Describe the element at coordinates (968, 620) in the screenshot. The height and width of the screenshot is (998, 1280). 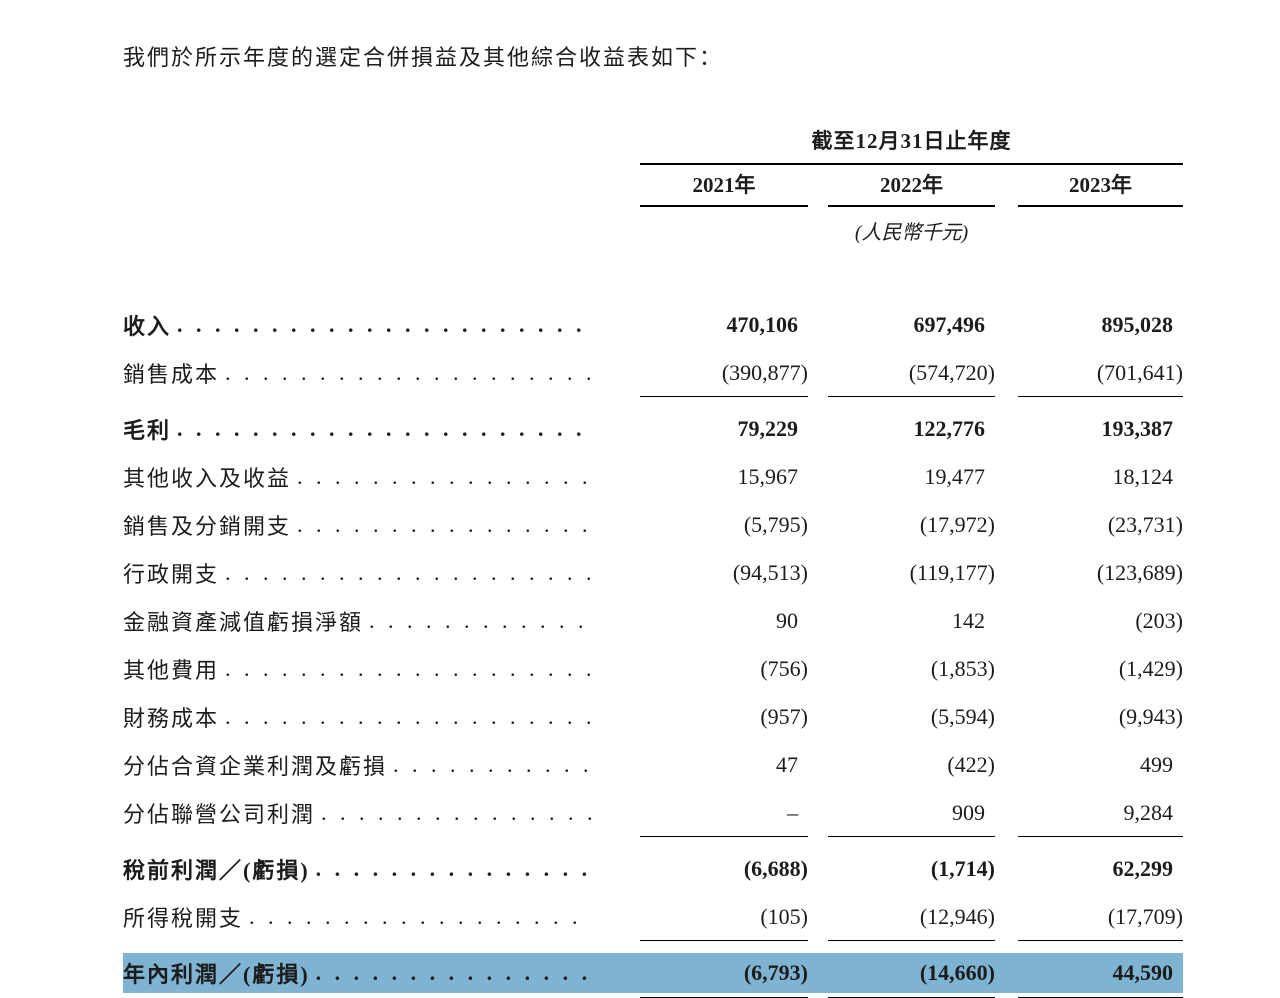
I see `value-2022: 142` at that location.